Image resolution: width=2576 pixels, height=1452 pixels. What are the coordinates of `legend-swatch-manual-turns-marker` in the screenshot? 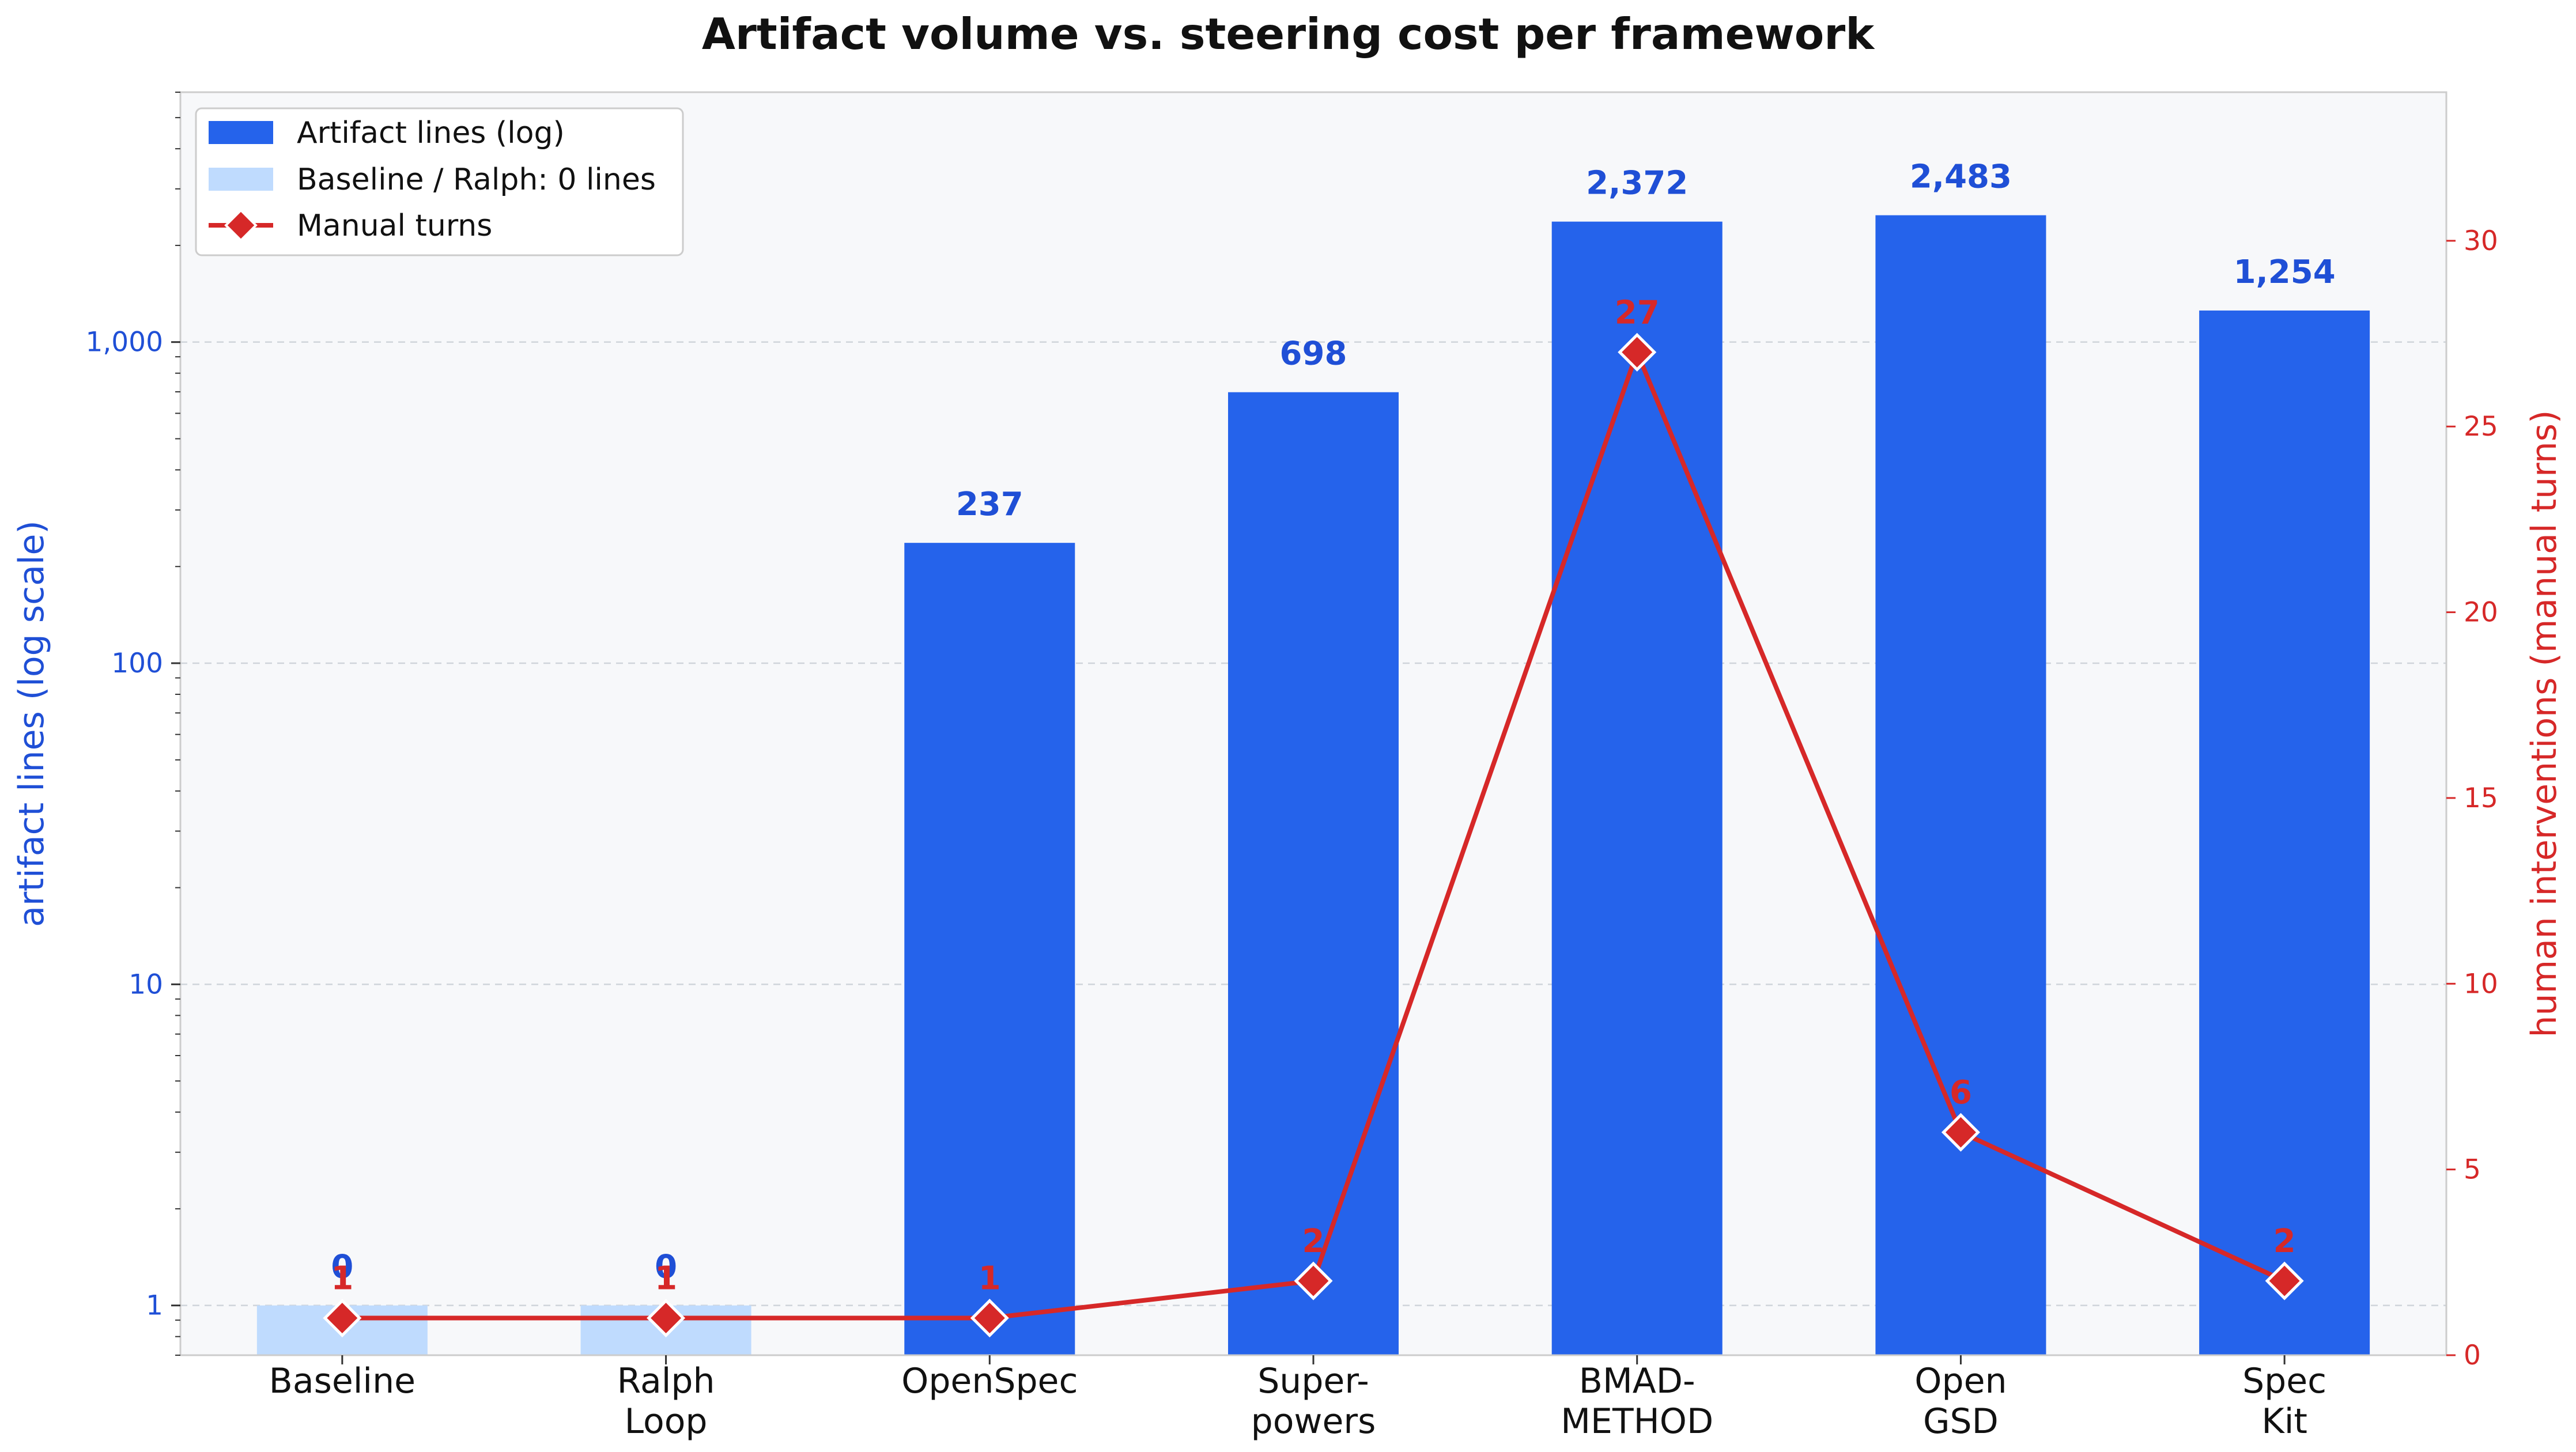 It's located at (241, 225).